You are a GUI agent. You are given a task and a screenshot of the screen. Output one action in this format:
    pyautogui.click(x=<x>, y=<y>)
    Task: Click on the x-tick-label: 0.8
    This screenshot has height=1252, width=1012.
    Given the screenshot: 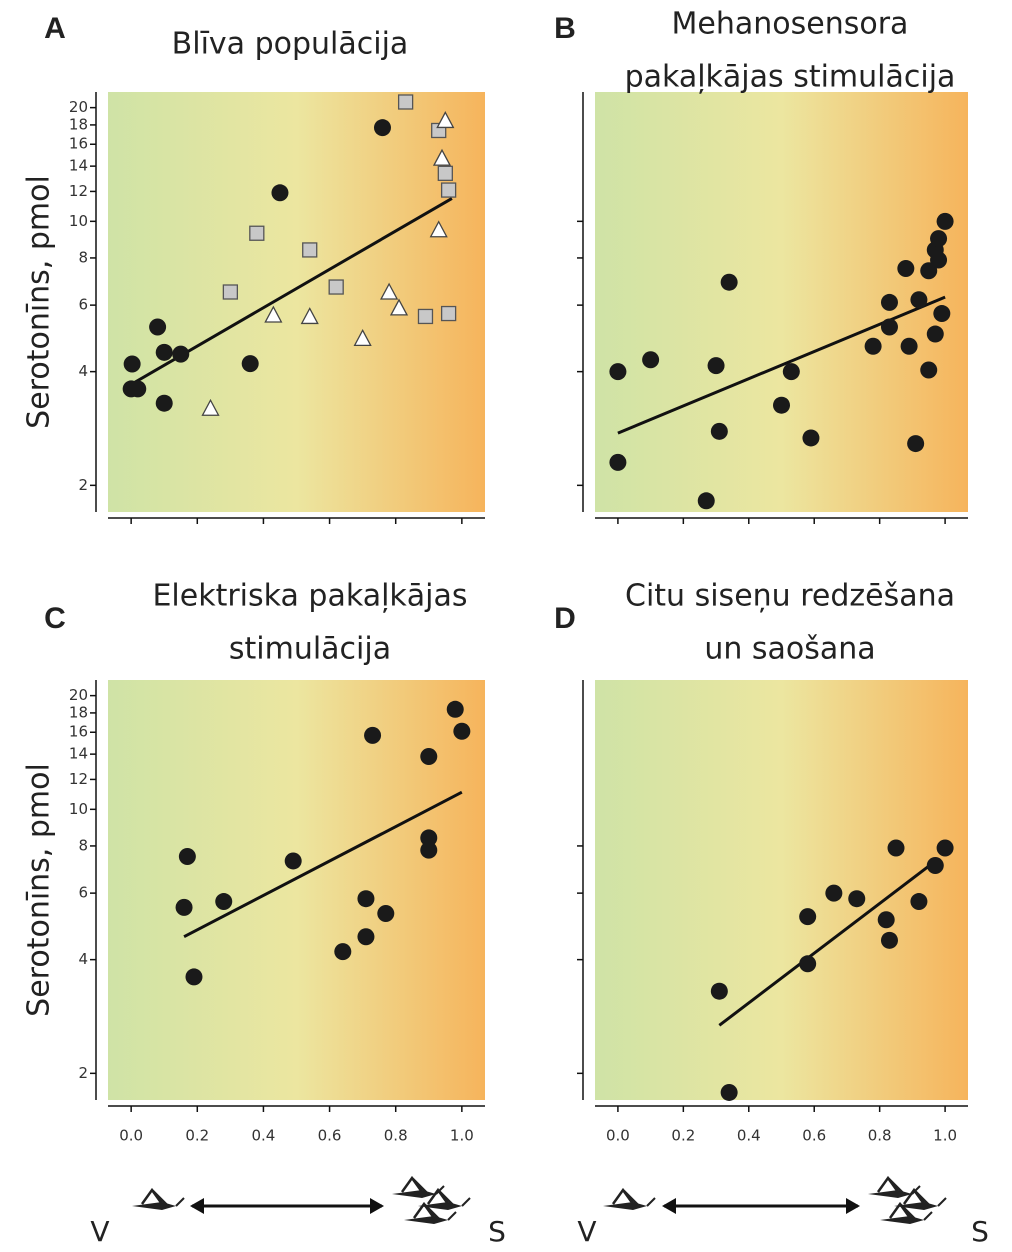 What is the action you would take?
    pyautogui.click(x=396, y=1136)
    